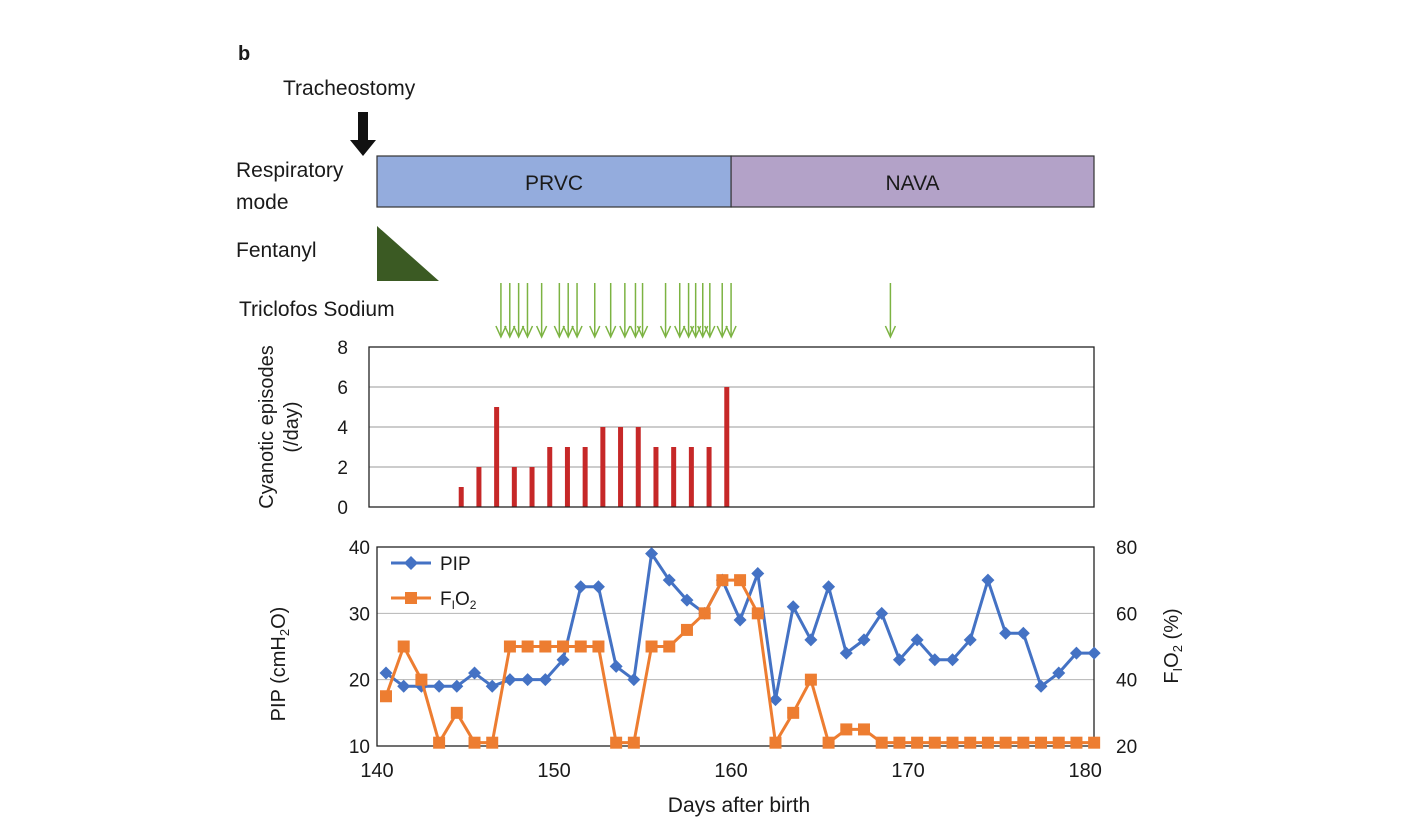 Image resolution: width=1426 pixels, height=828 pixels. What do you see at coordinates (1084, 771) in the screenshot?
I see `x-tick-label: 180` at bounding box center [1084, 771].